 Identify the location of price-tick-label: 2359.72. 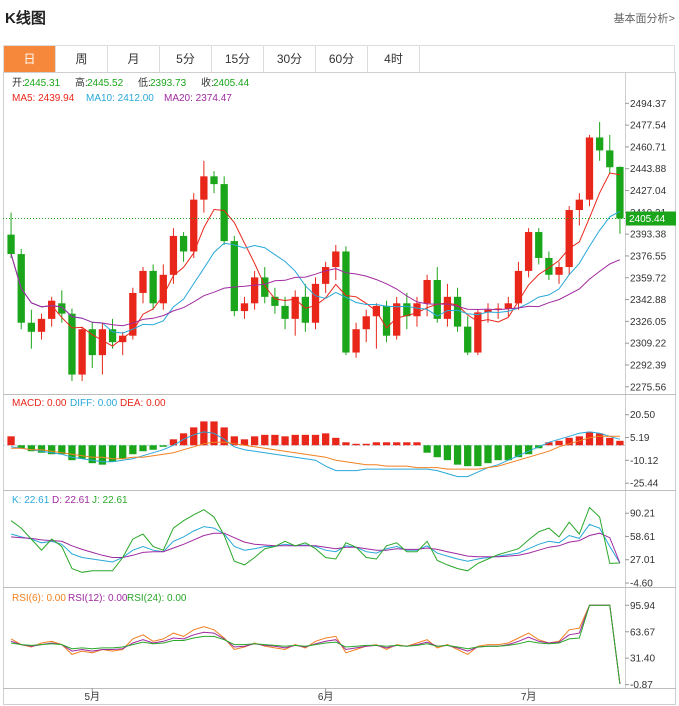
(648, 278).